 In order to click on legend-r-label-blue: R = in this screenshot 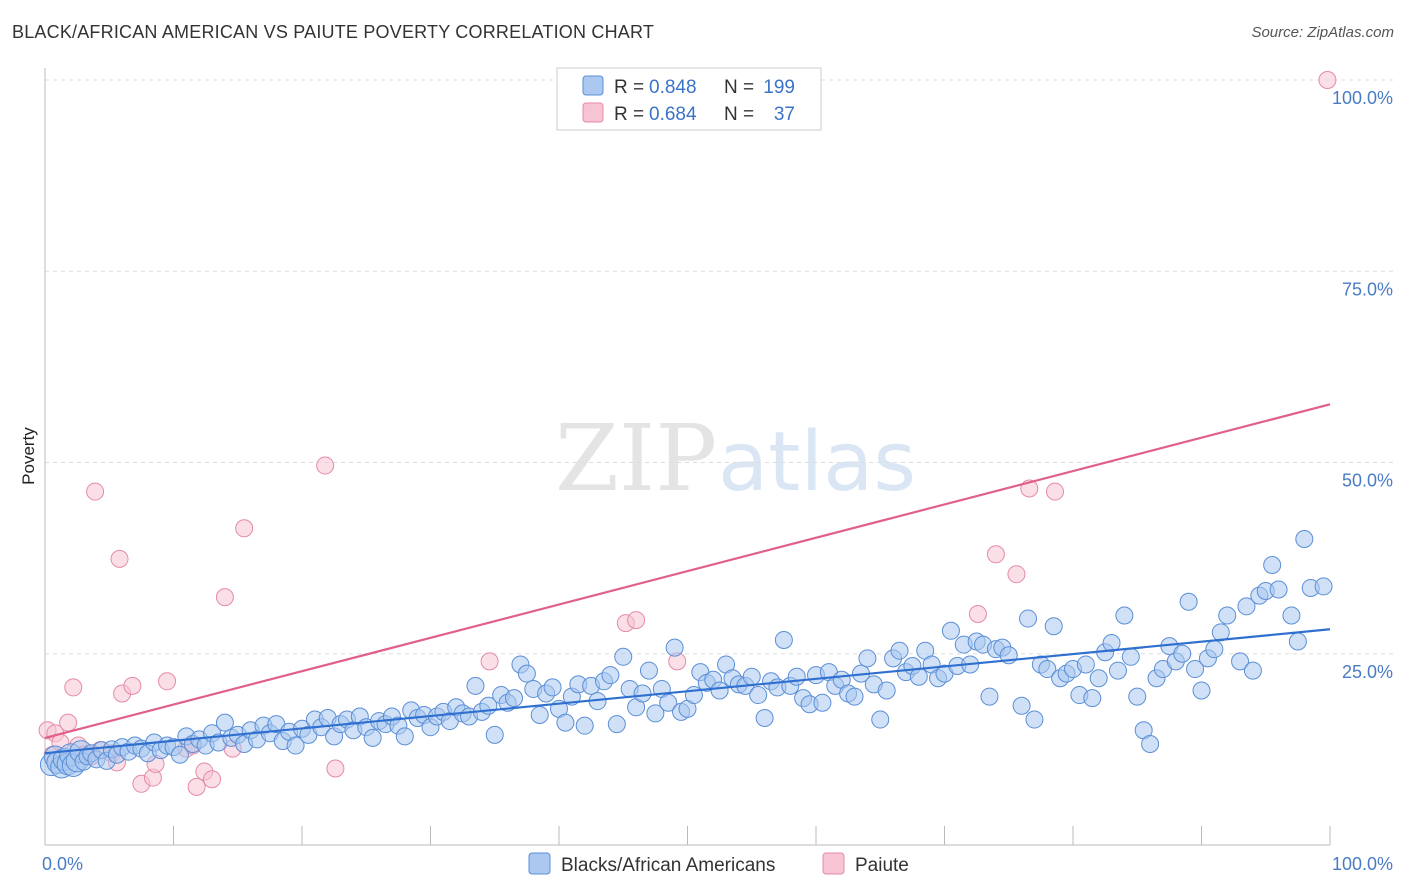, I will do `click(629, 87)`.